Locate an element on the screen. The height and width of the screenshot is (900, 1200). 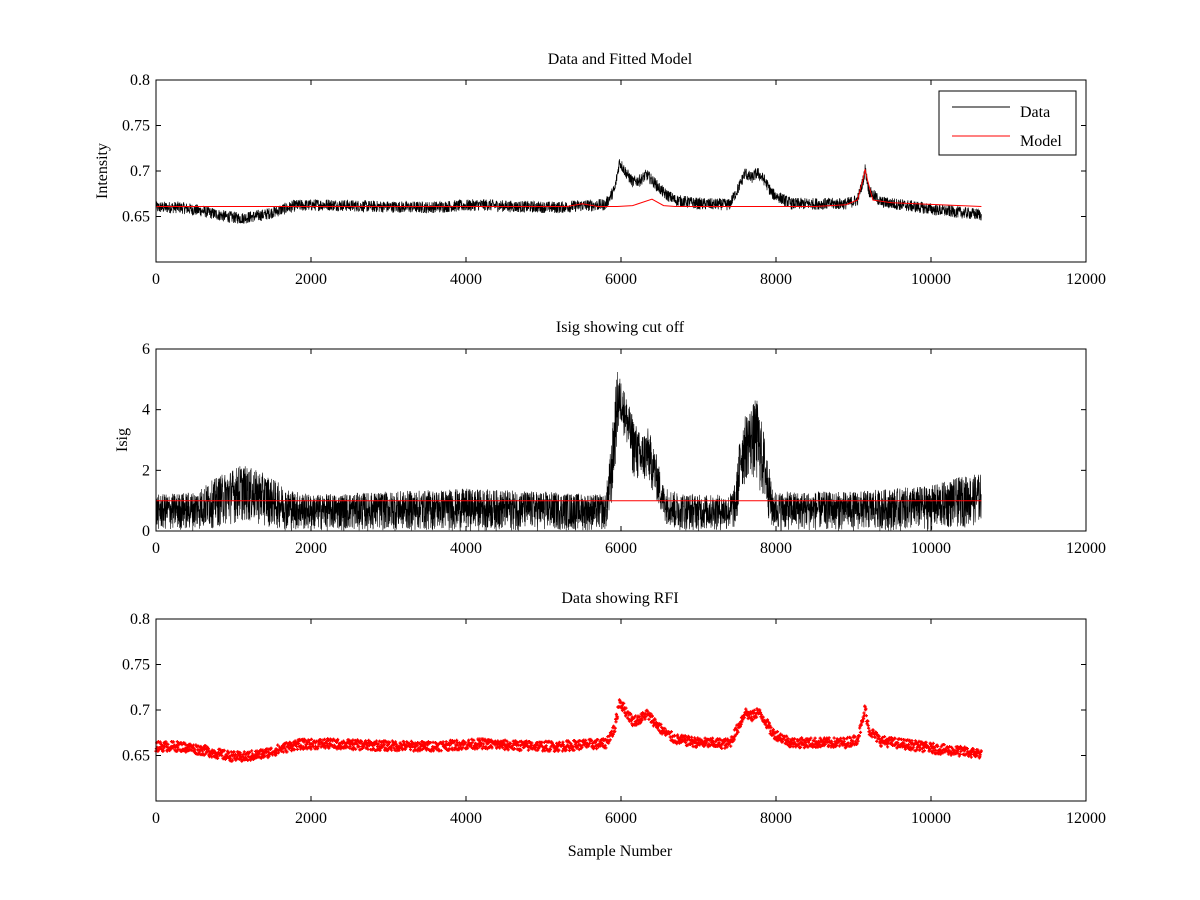
panel1-legend: Data Model is located at coordinates (1007, 123).